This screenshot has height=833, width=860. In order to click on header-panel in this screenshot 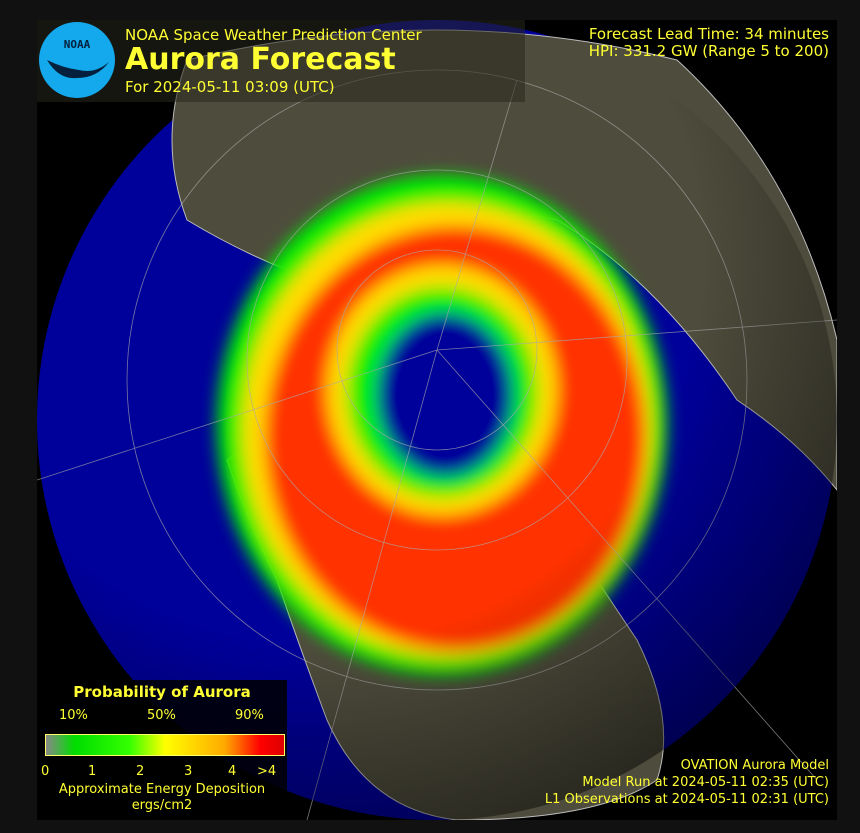, I will do `click(281, 61)`.